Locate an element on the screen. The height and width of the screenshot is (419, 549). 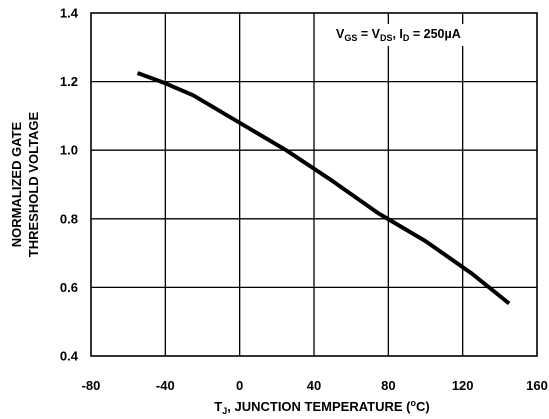
x-tick-label: 160 is located at coordinates (537, 385).